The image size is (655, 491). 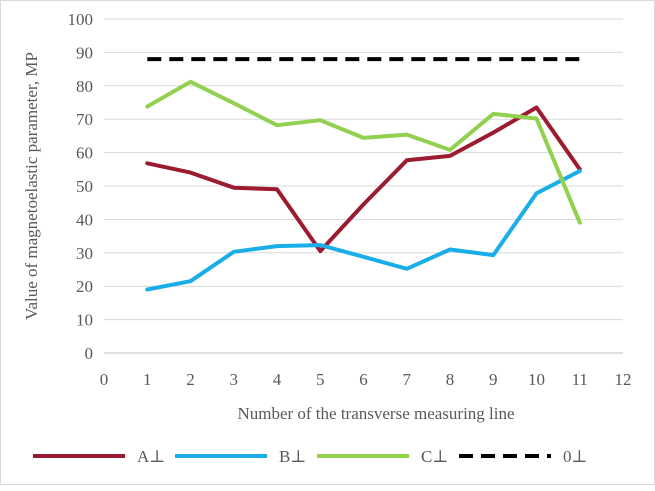 What do you see at coordinates (434, 456) in the screenshot?
I see `legend-label-c: C⊥` at bounding box center [434, 456].